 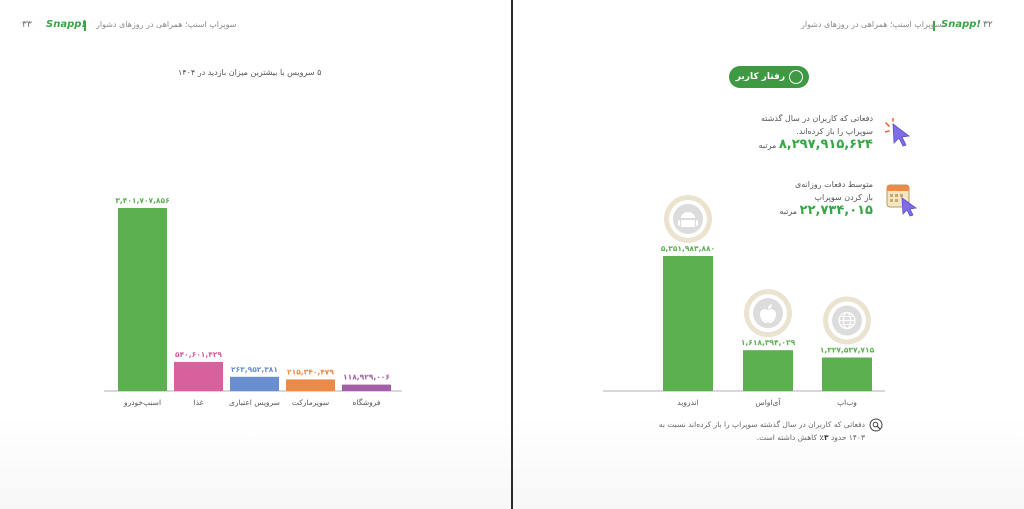 What do you see at coordinates (198, 354) in the screenshot?
I see `data-label: ۵۴۰,۶۰۱,۴۲۹` at bounding box center [198, 354].